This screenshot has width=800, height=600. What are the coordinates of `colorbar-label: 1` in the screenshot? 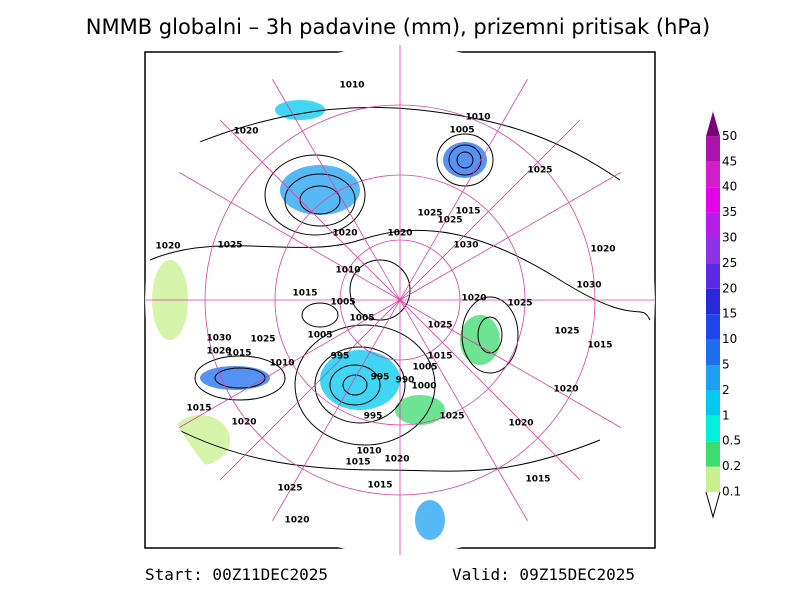 It's located at (726, 415).